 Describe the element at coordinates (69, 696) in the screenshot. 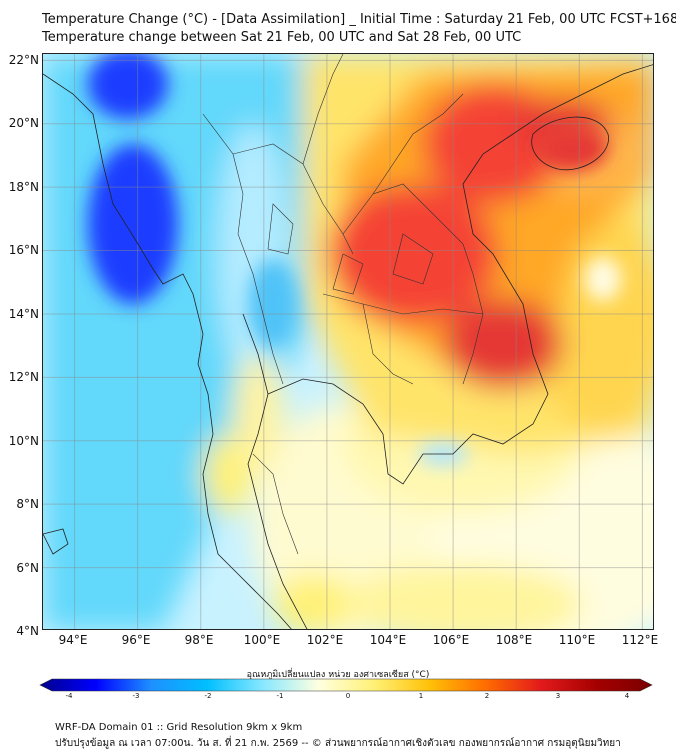

I see `colorbar-tick-neg4: -4` at that location.